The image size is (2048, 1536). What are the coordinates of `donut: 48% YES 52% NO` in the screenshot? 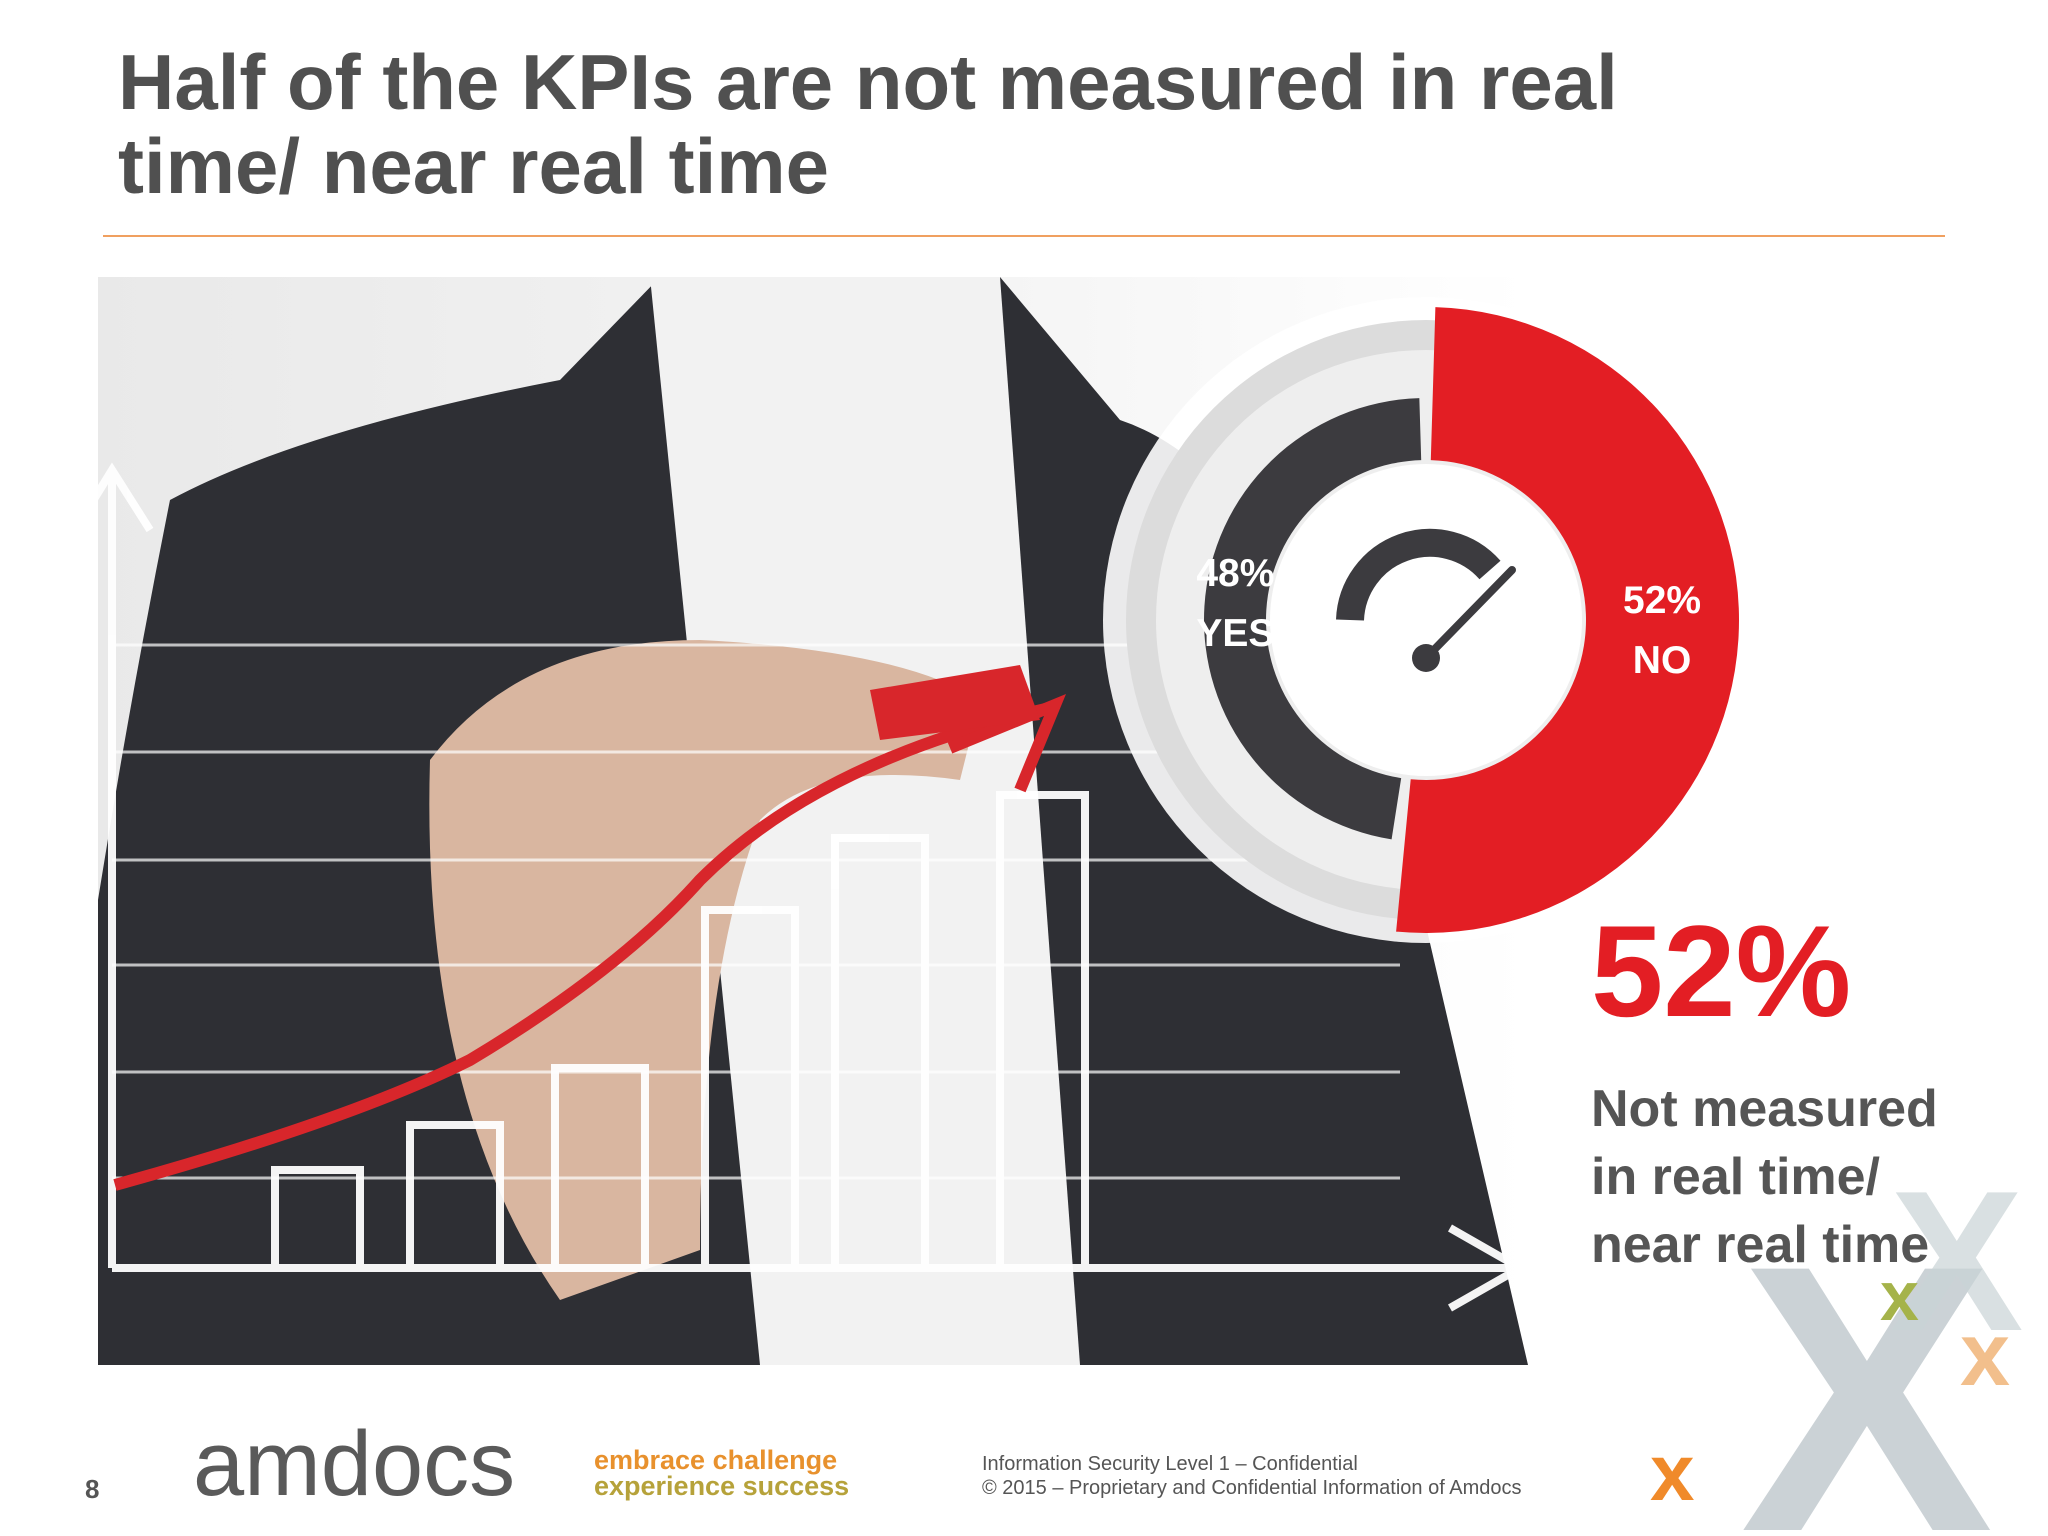 It's located at (1468, 620).